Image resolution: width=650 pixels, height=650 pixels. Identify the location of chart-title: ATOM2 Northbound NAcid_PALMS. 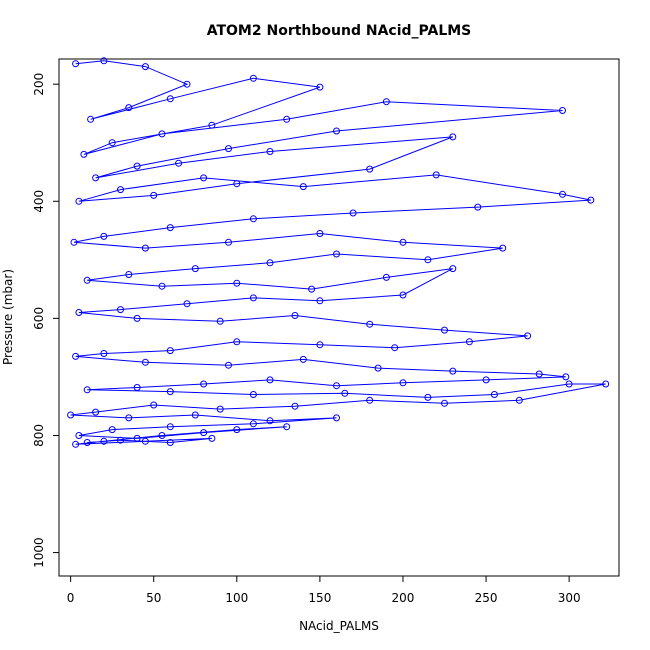
(339, 31).